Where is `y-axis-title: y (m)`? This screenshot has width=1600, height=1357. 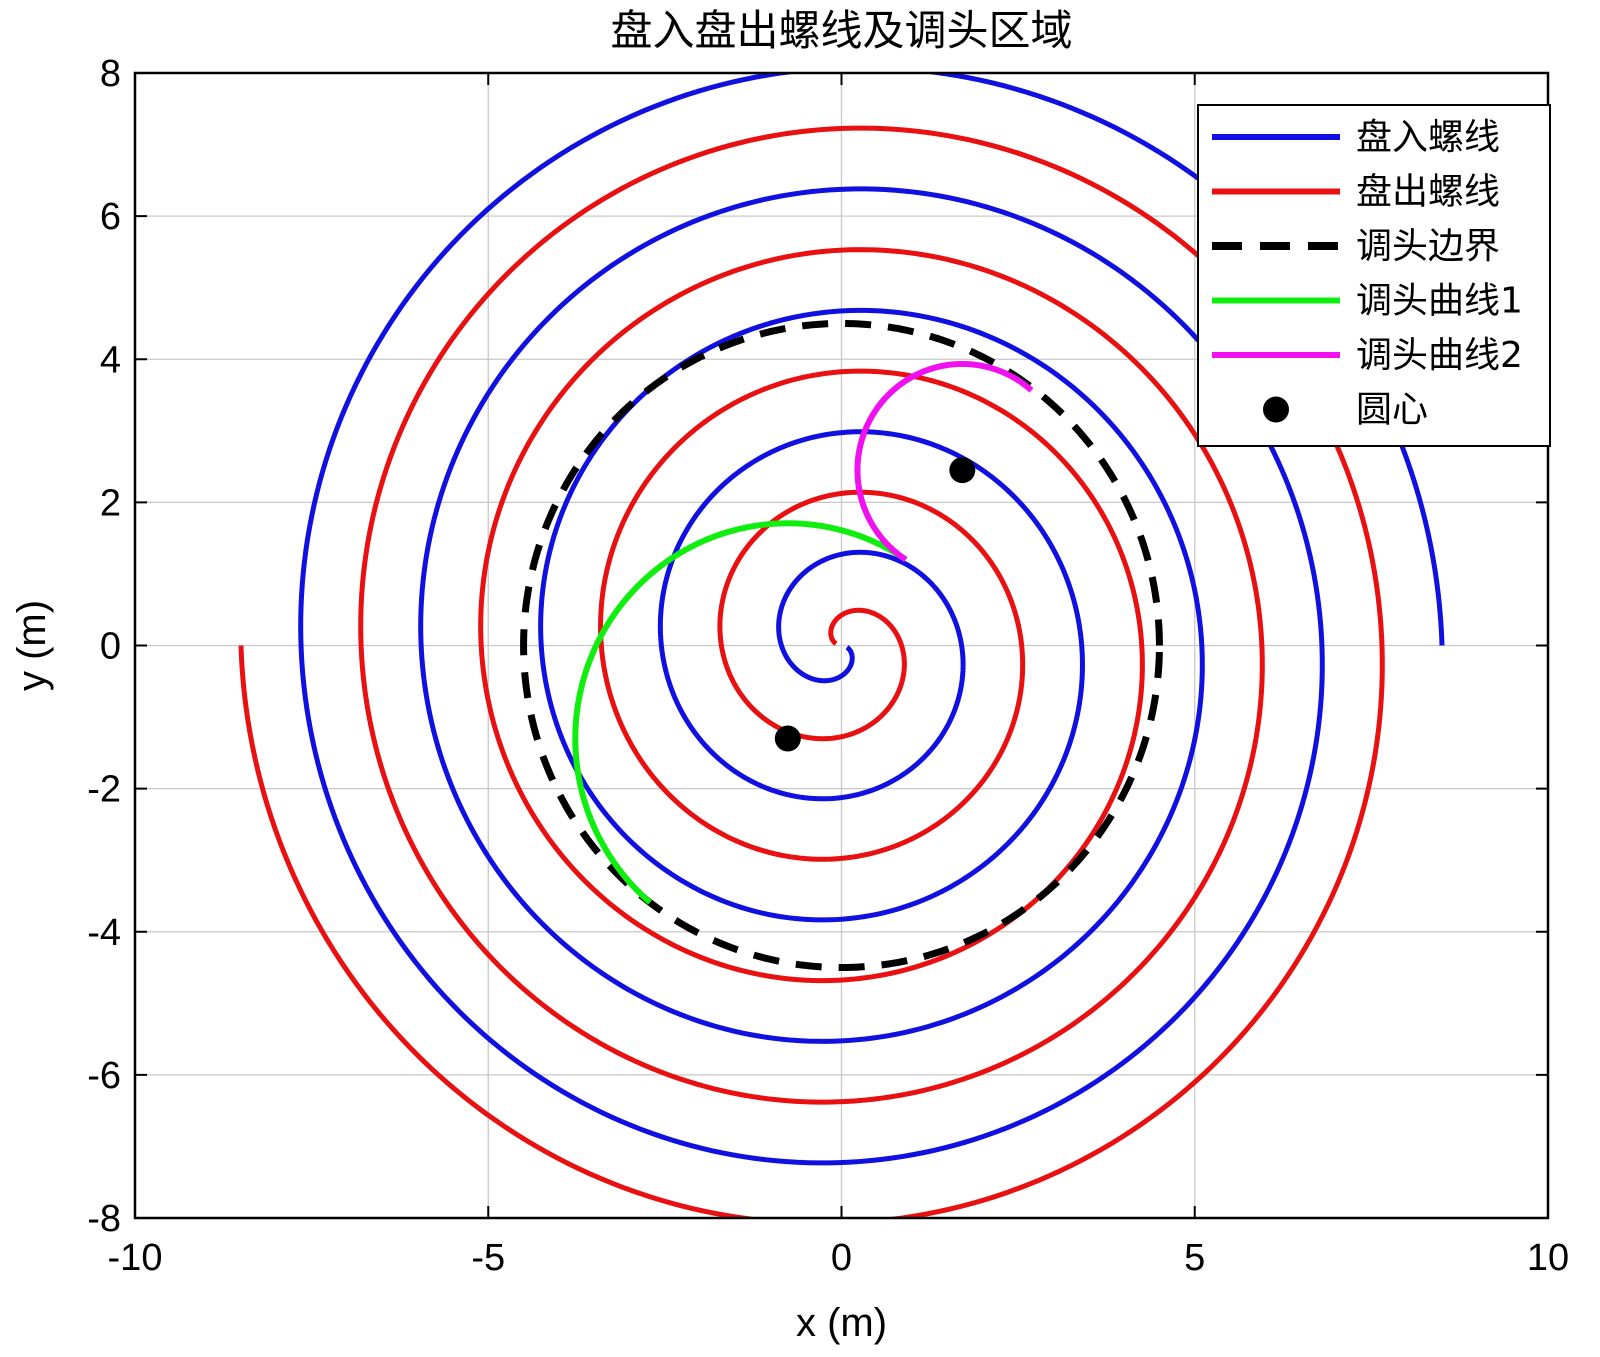
y-axis-title: y (m) is located at coordinates (32, 645).